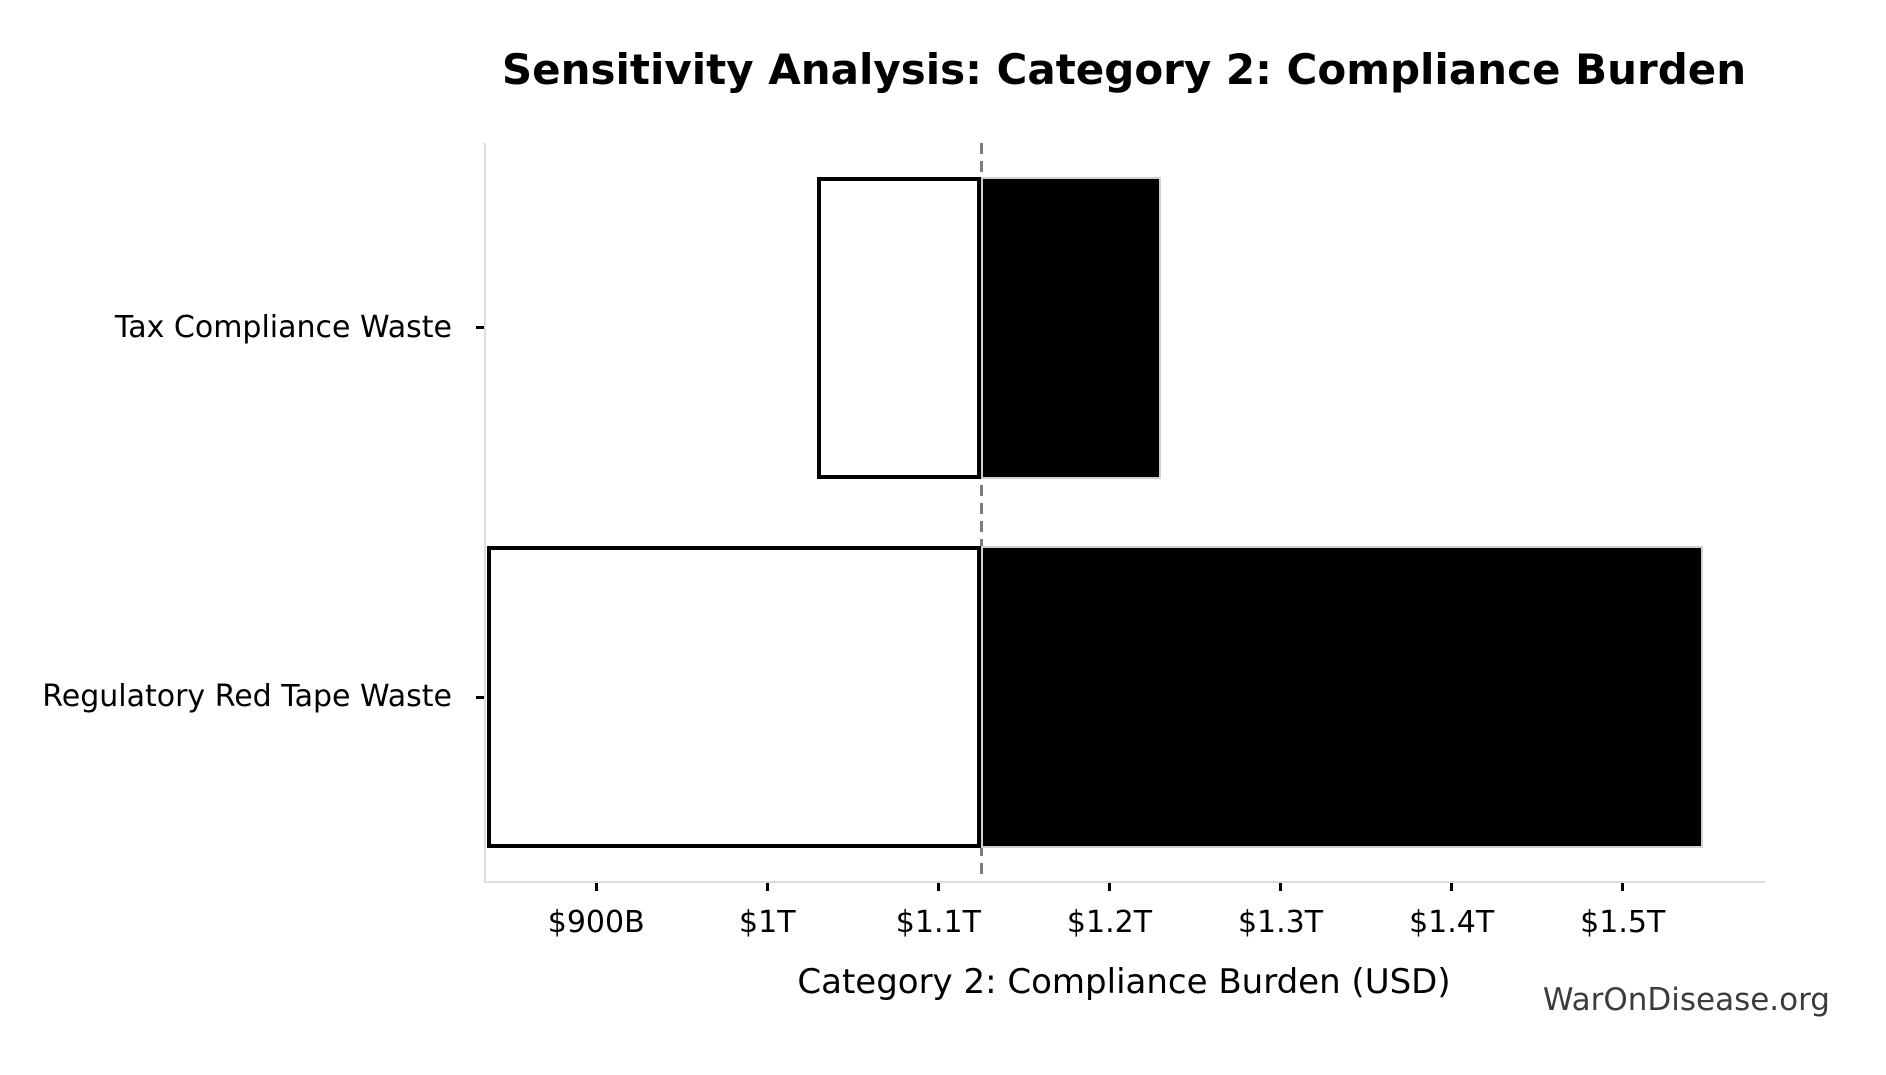 Image resolution: width=1886 pixels, height=1075 pixels. Describe the element at coordinates (1280, 922) in the screenshot. I see `x-tick-label: $1.3T` at that location.